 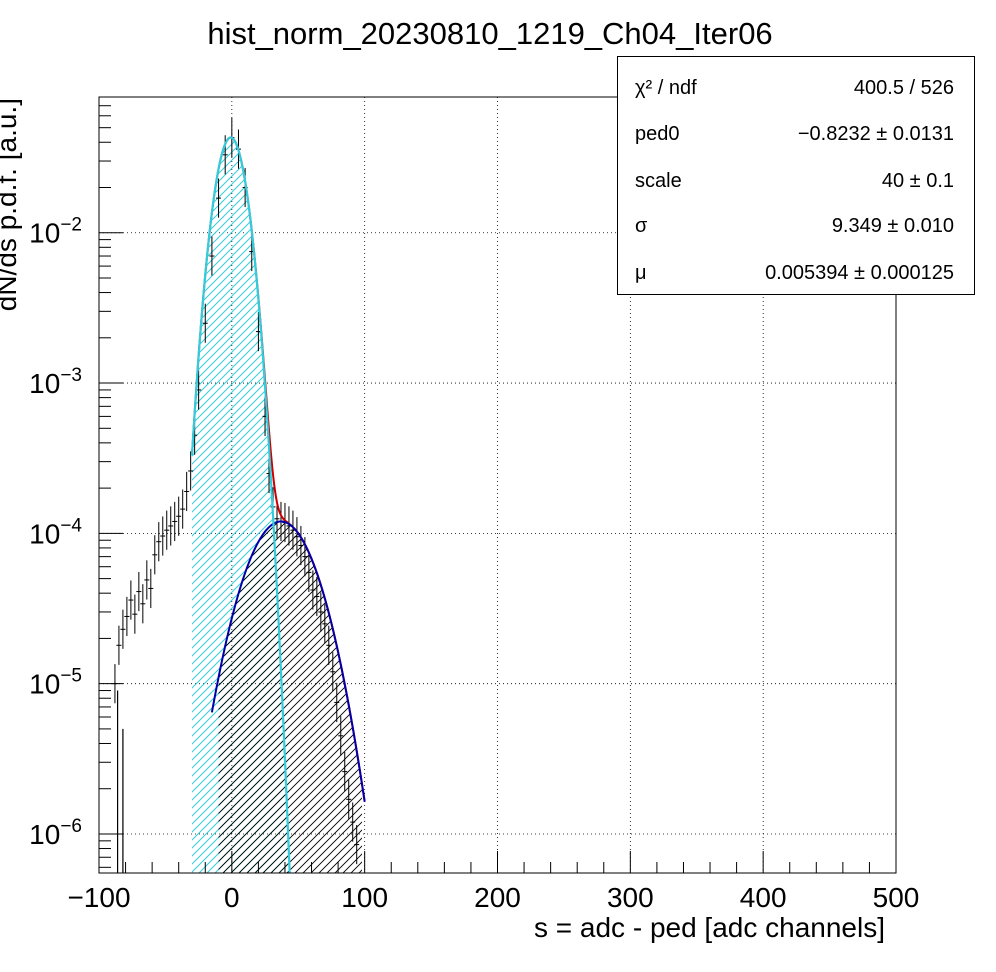 What do you see at coordinates (497, 897) in the screenshot?
I see `x-tick-label: 200` at bounding box center [497, 897].